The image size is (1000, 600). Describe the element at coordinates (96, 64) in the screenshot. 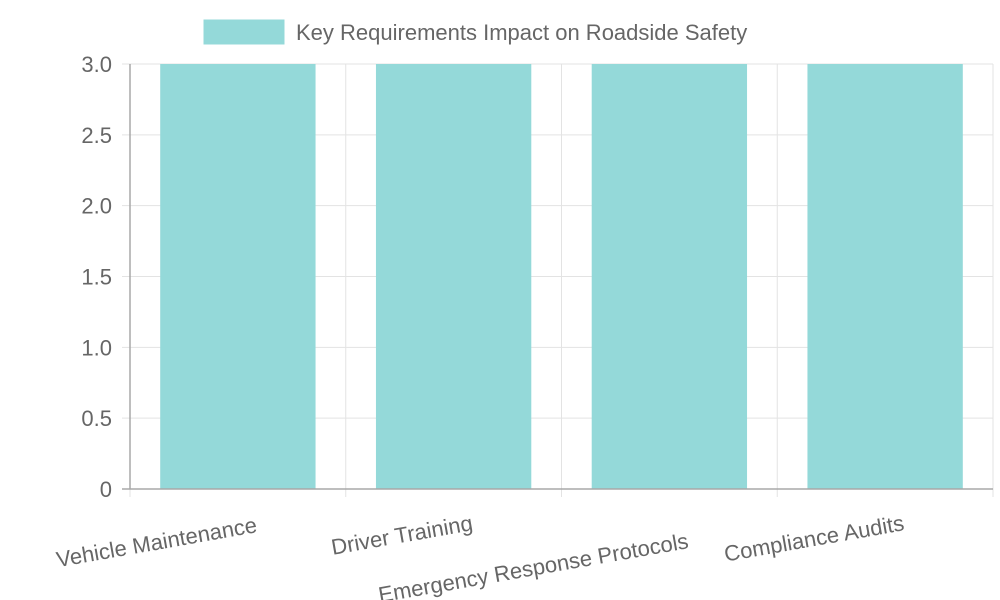

I see `y-tick-label: 3.0` at that location.